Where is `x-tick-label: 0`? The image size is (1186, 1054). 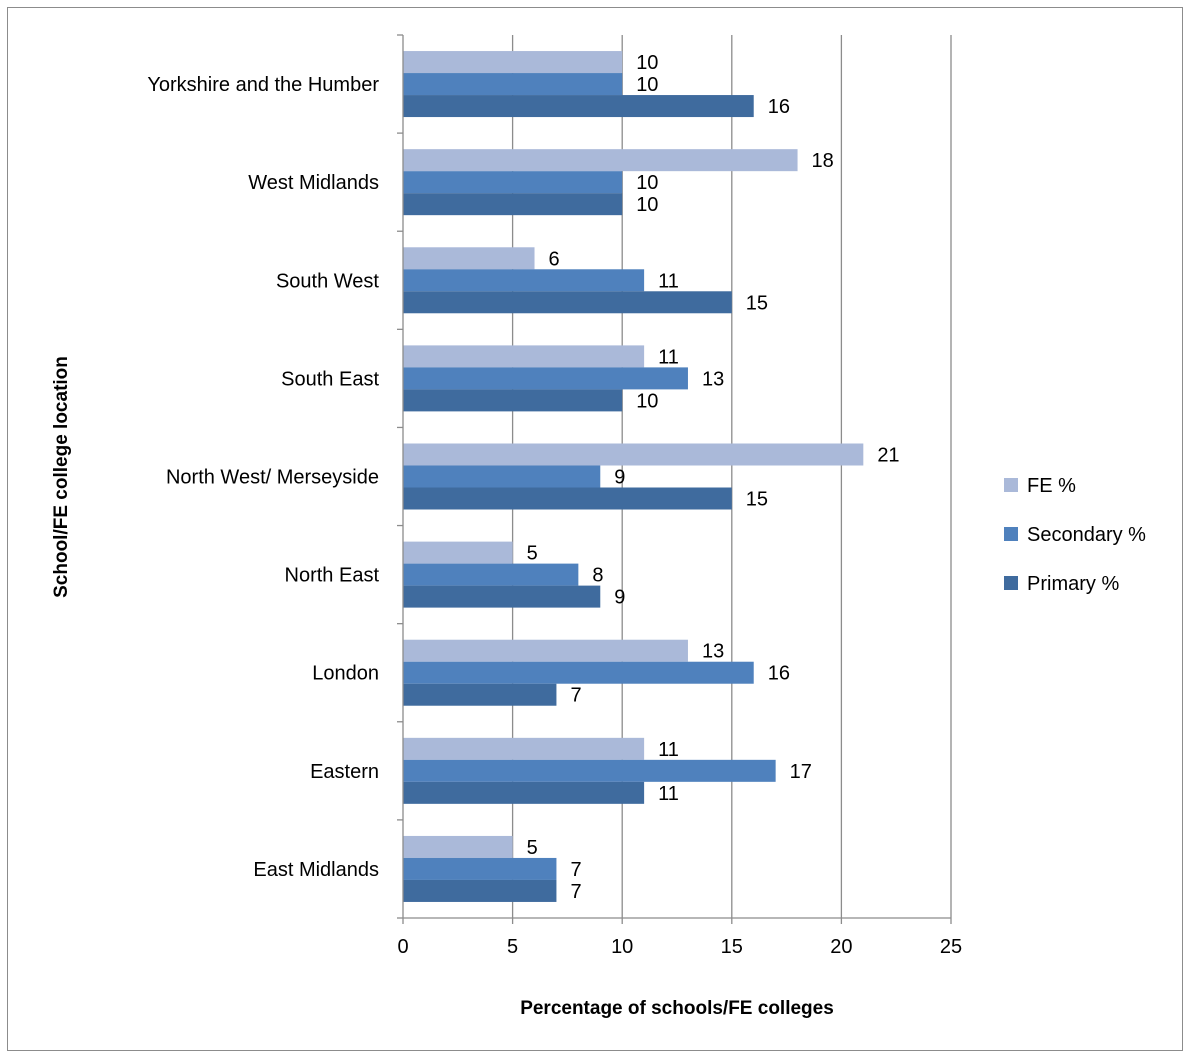 x-tick-label: 0 is located at coordinates (402, 947).